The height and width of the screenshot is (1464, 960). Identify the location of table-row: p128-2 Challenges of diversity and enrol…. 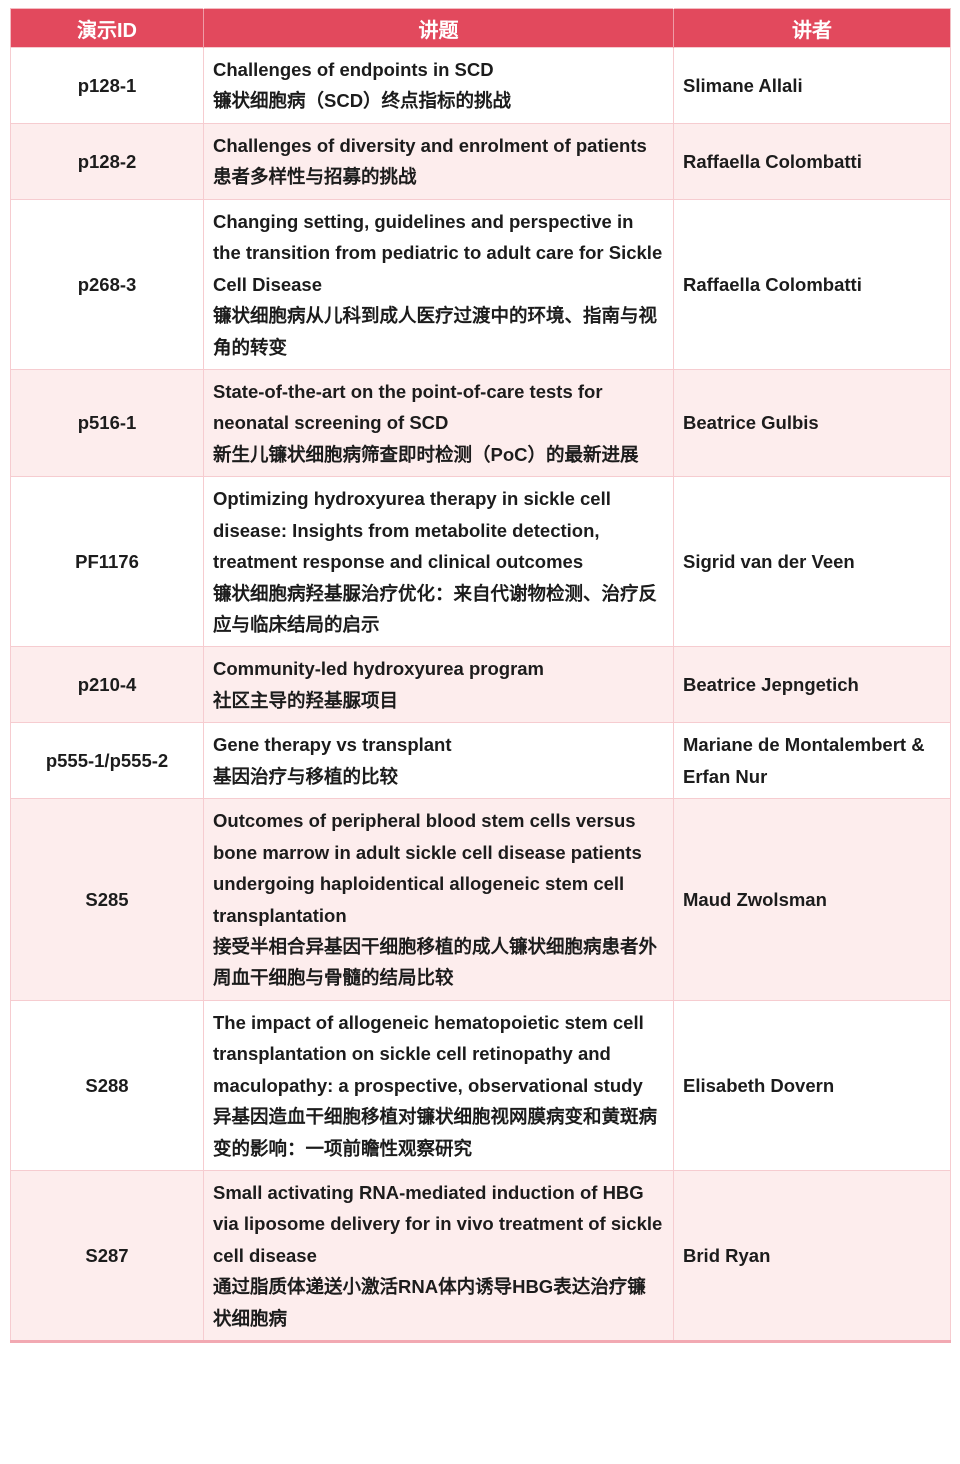
(480, 161).